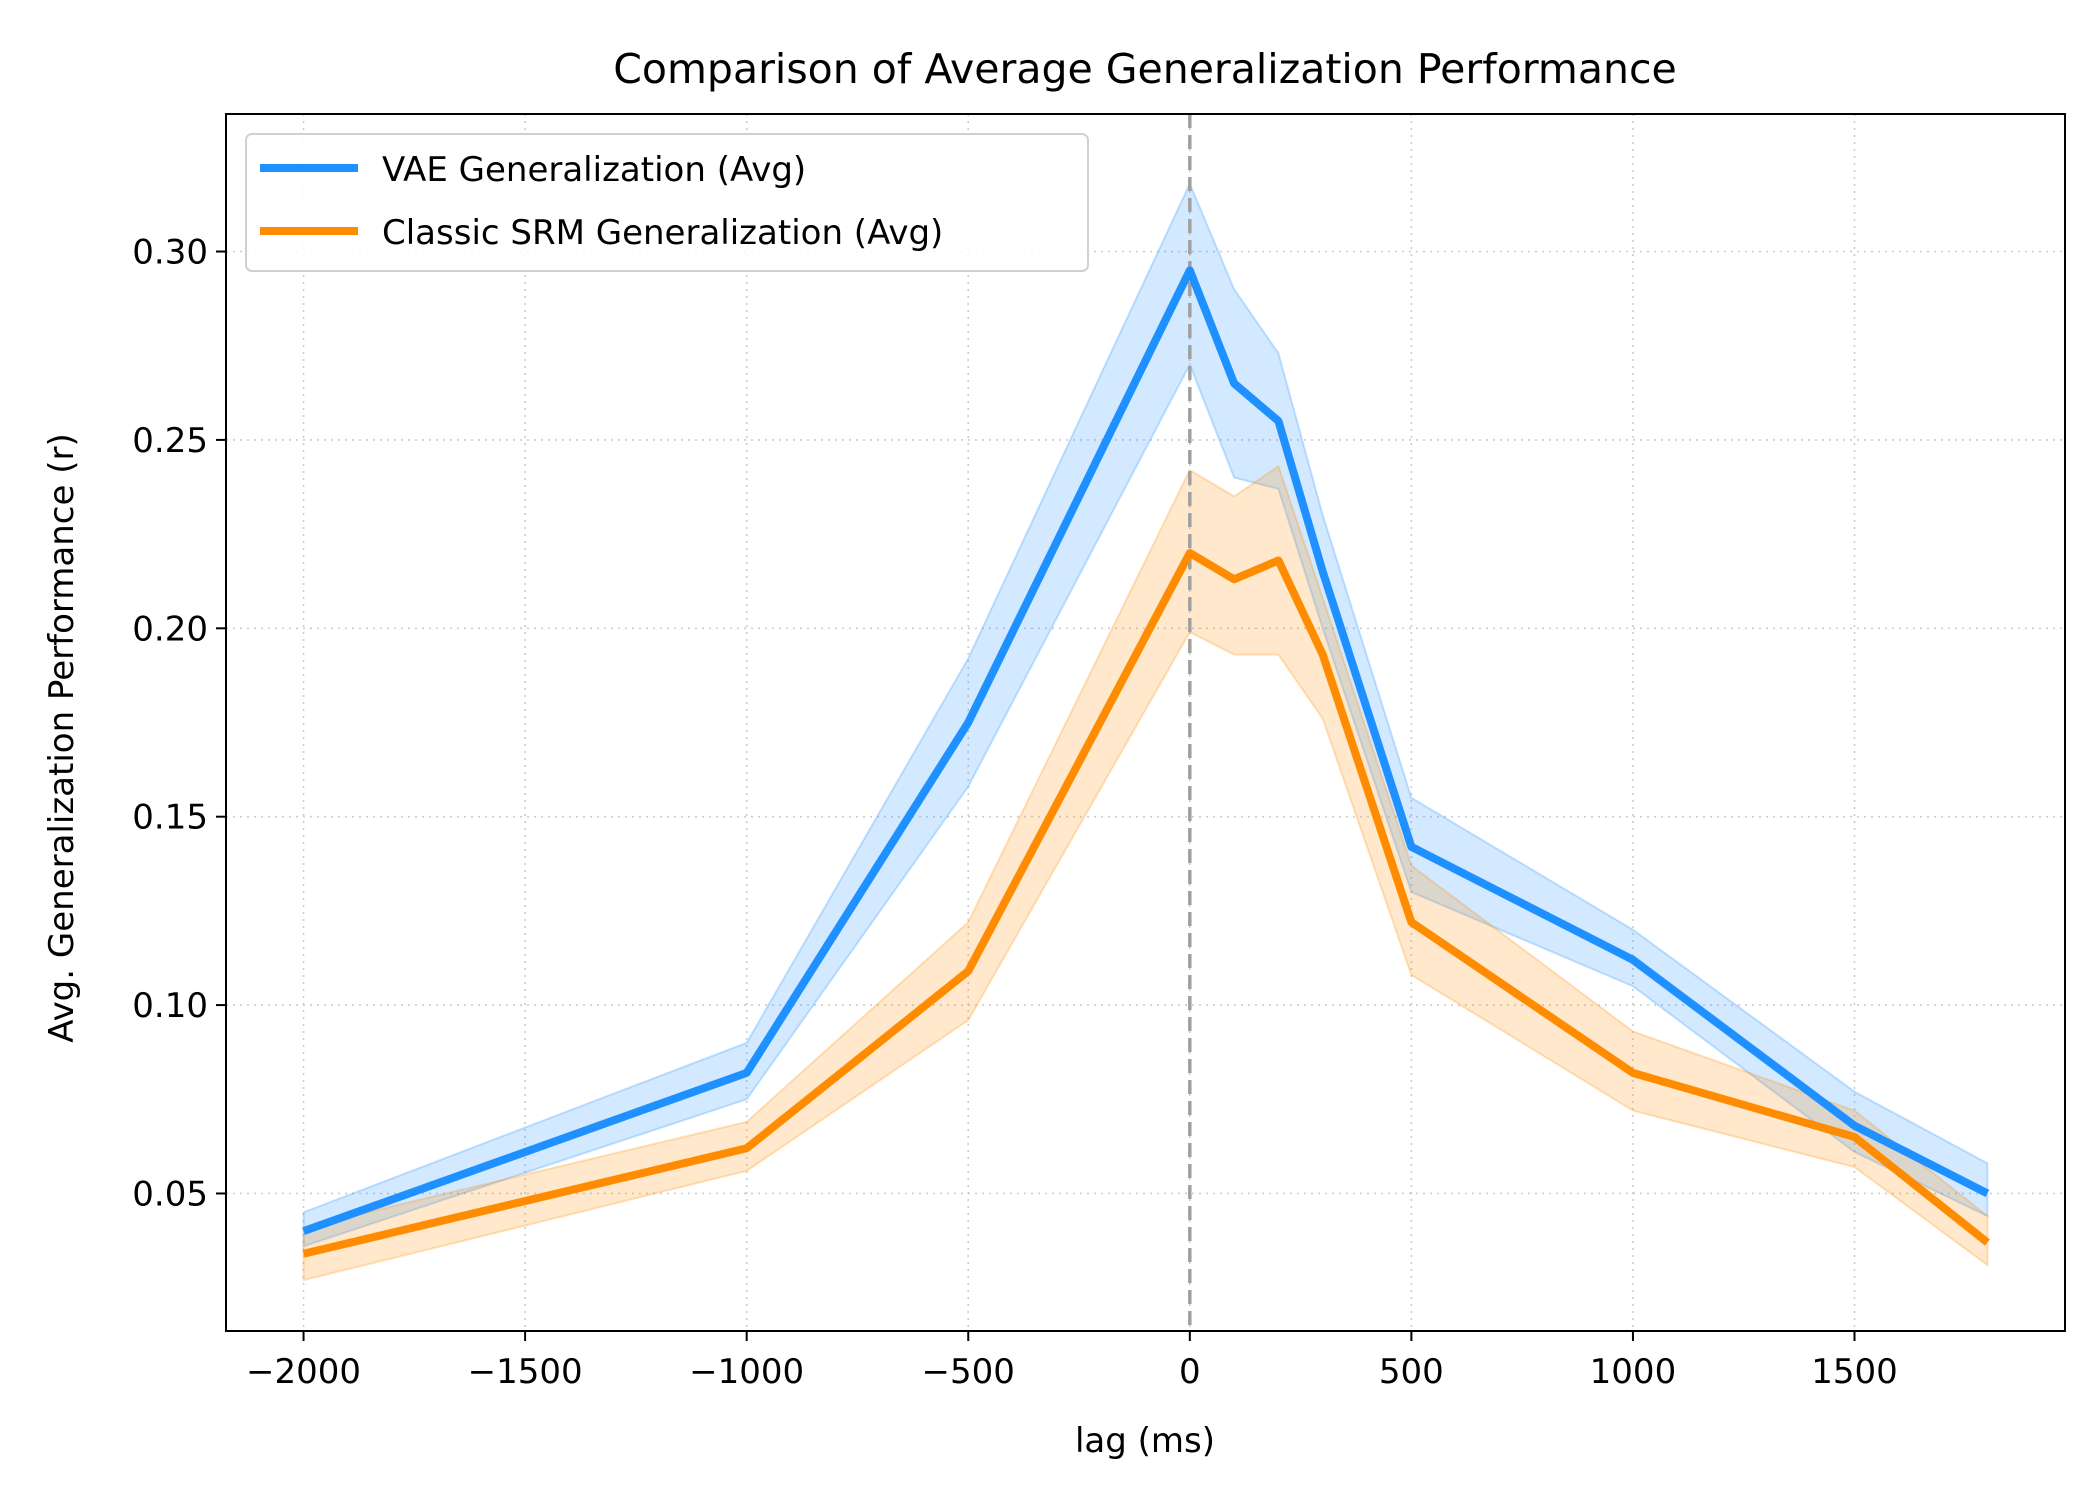 The width and height of the screenshot is (2100, 1500). What do you see at coordinates (303, 1372) in the screenshot?
I see `x-tick-label: −2000` at bounding box center [303, 1372].